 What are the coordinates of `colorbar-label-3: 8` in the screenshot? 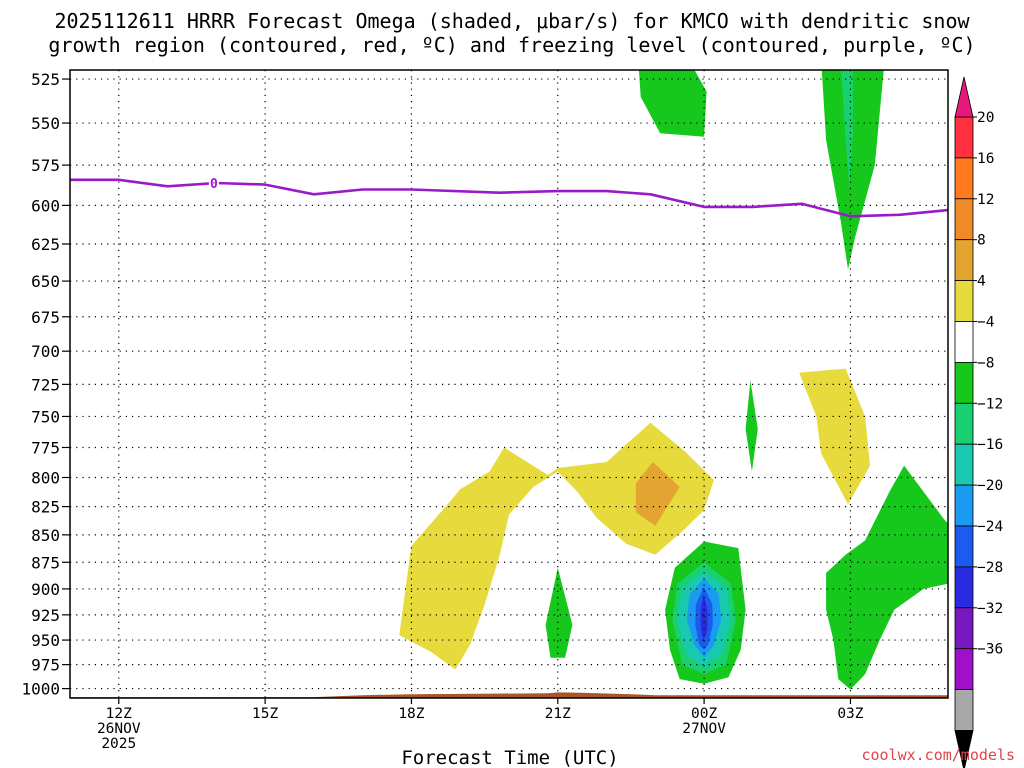 It's located at (981, 241).